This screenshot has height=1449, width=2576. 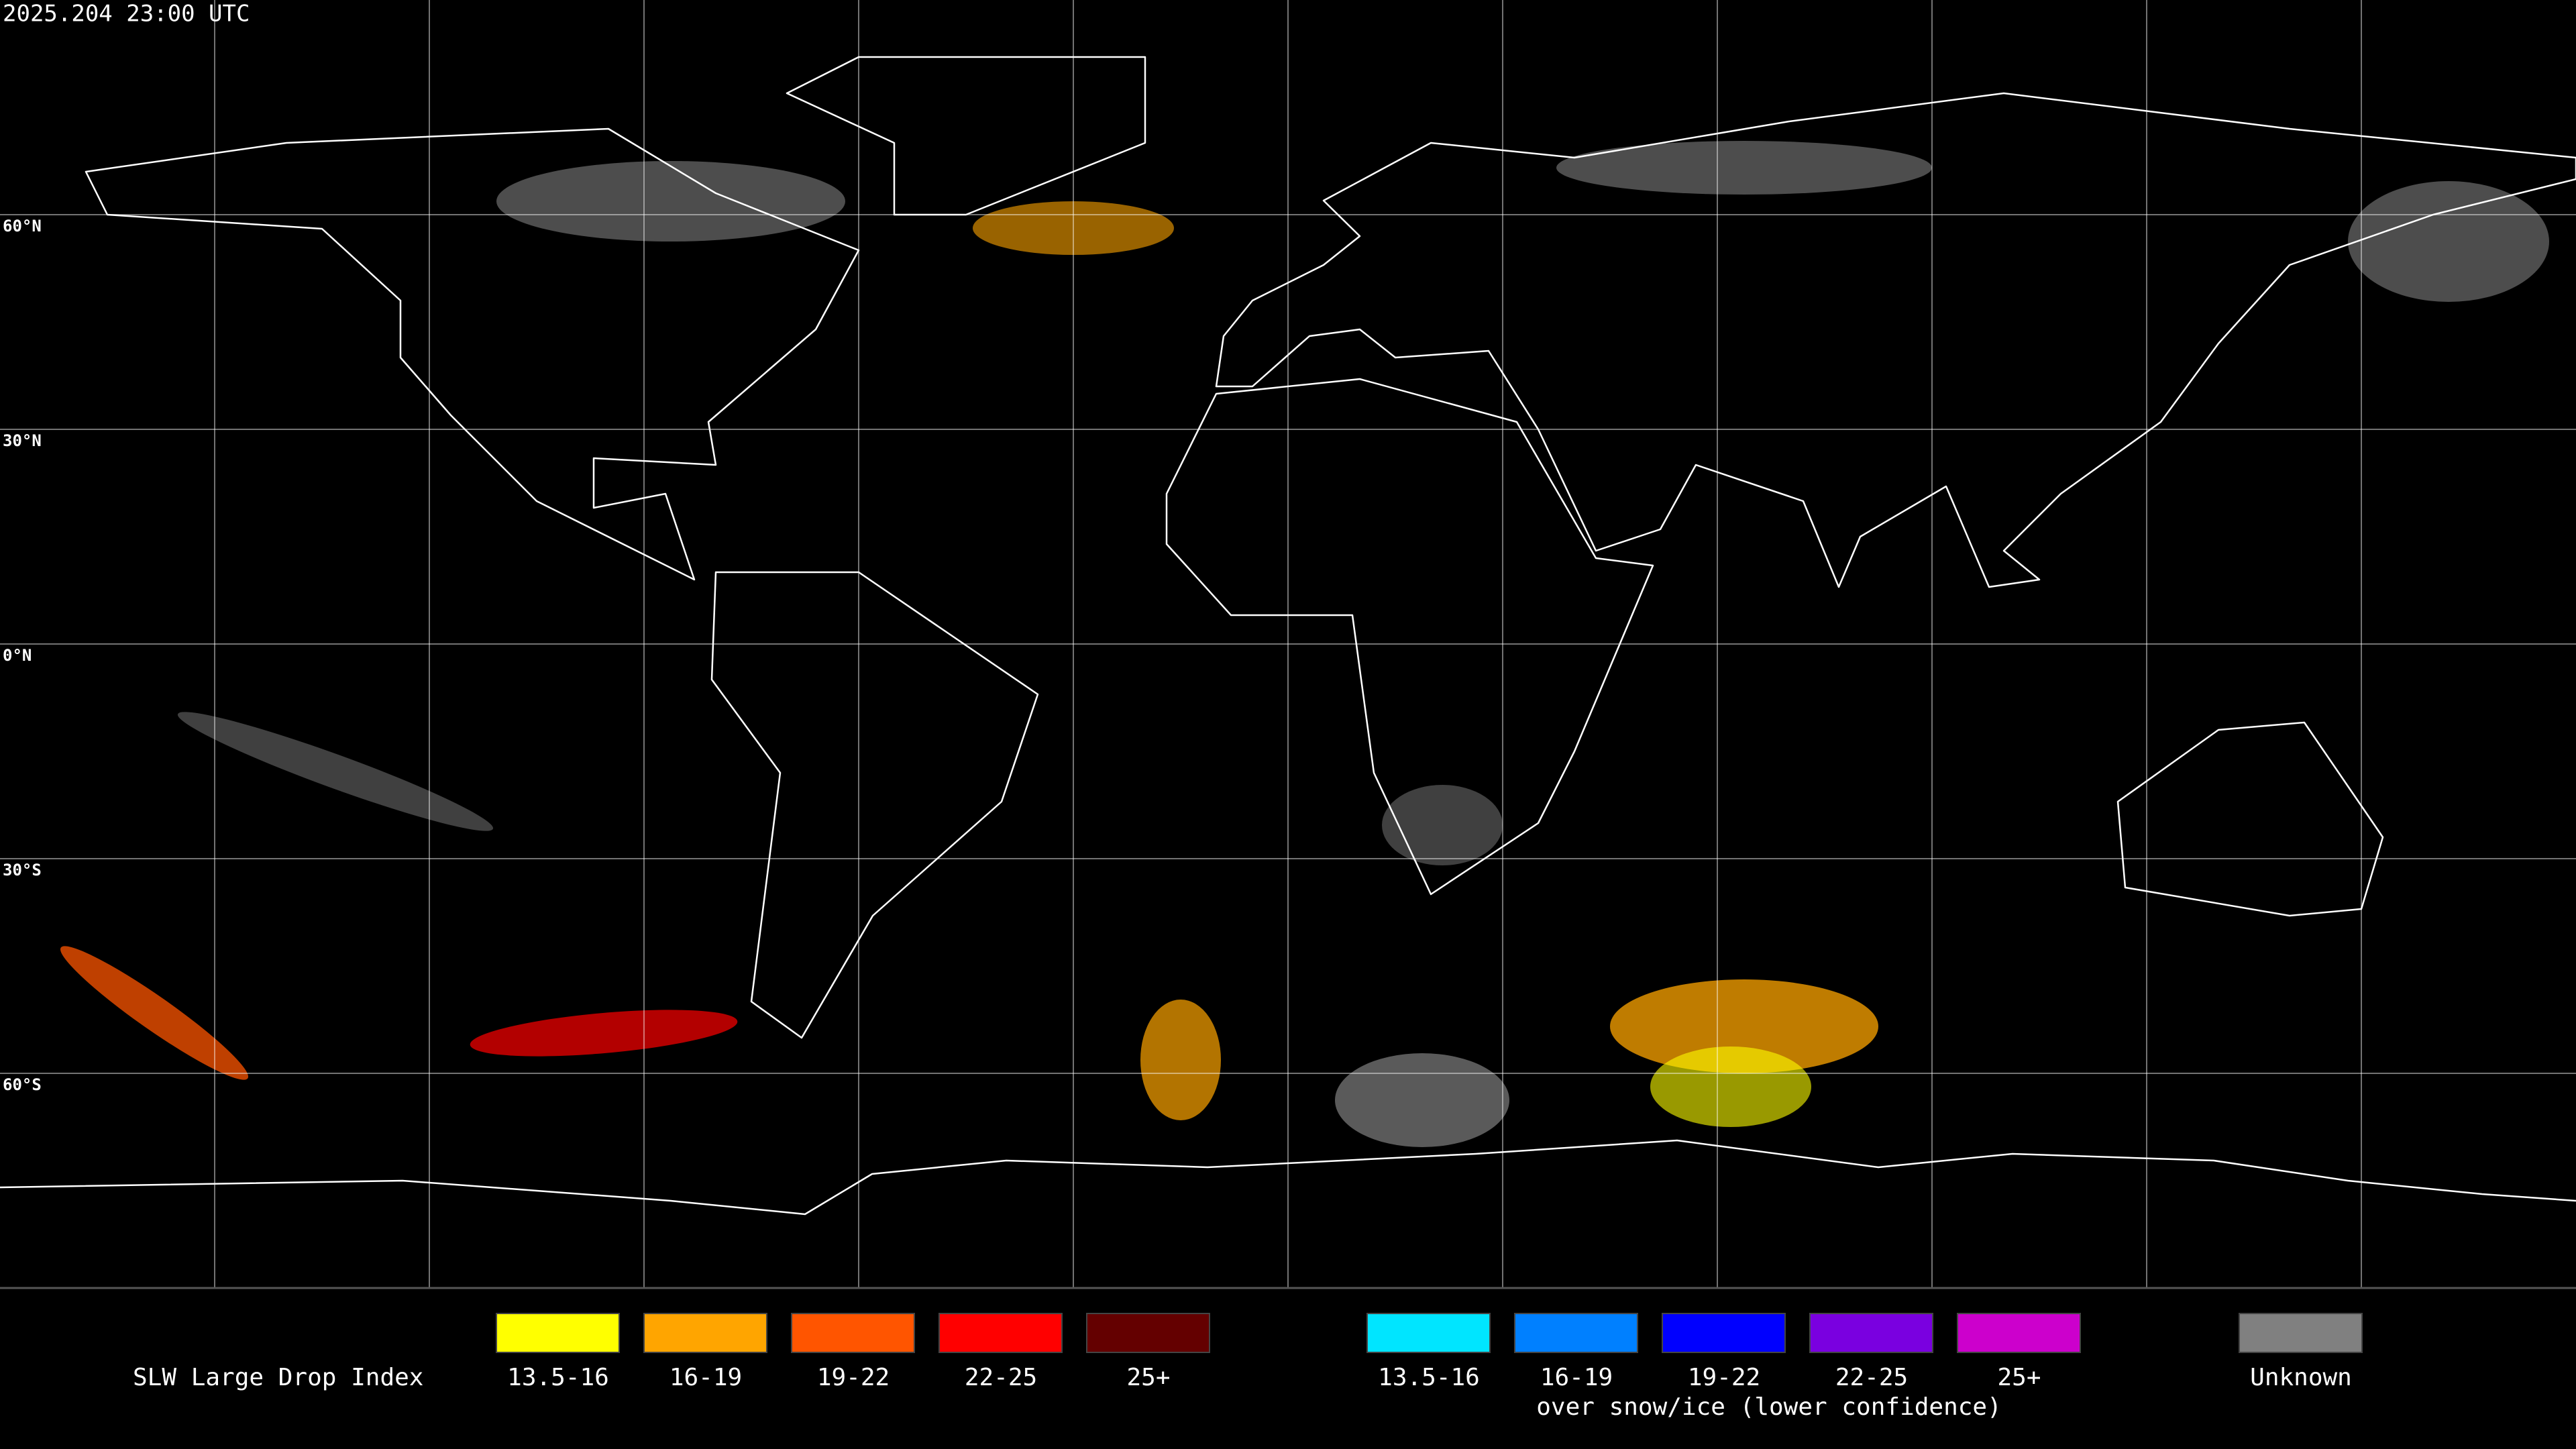 What do you see at coordinates (22, 226) in the screenshot?
I see `latitude-label: 60°N` at bounding box center [22, 226].